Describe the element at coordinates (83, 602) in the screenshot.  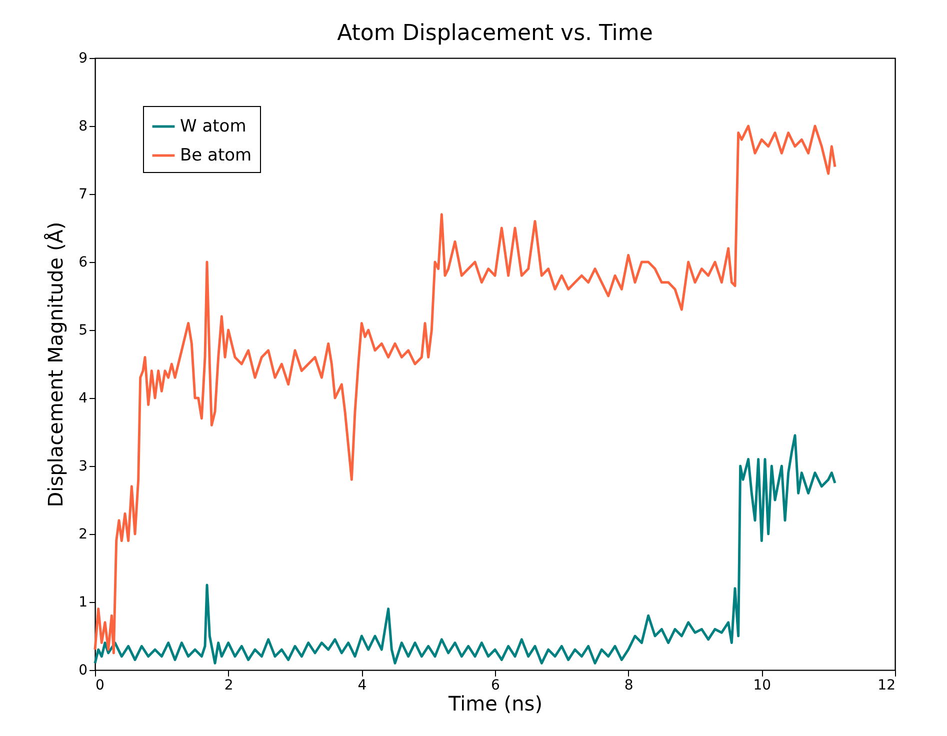
I see `y-tick-label: 1` at that location.